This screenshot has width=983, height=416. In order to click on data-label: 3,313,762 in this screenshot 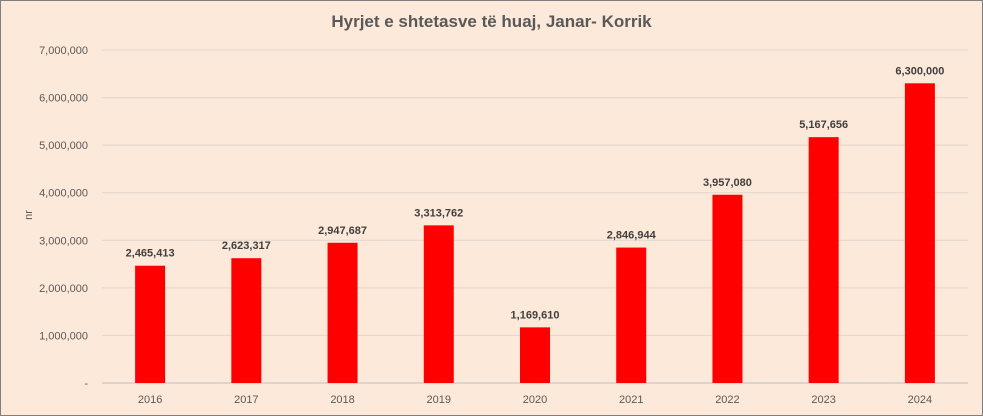, I will do `click(438, 213)`.